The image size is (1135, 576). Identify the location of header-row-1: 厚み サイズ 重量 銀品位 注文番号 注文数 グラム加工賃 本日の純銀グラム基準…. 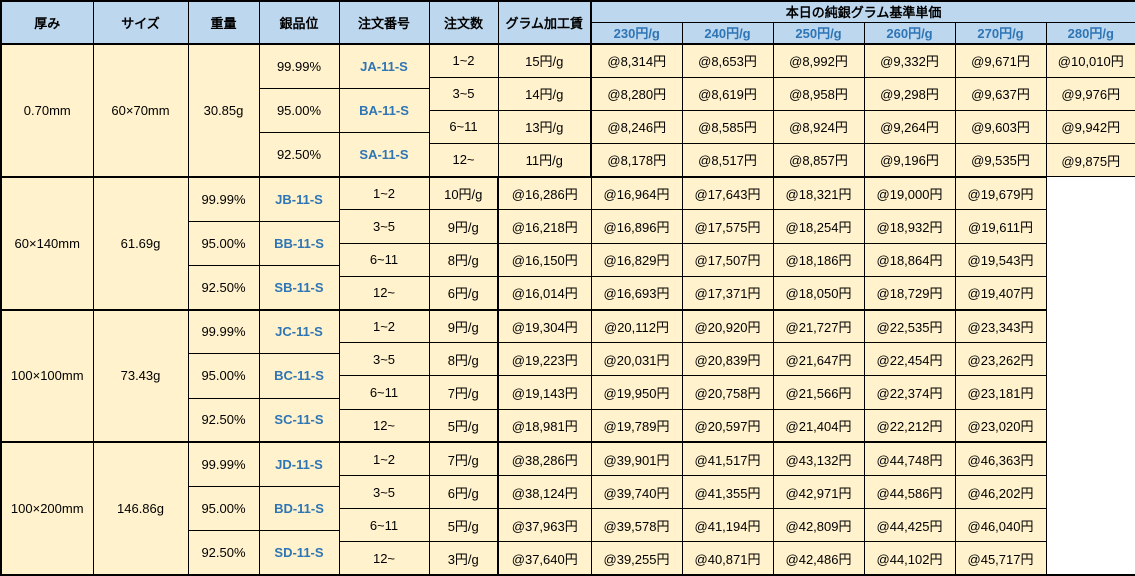
(567, 22).